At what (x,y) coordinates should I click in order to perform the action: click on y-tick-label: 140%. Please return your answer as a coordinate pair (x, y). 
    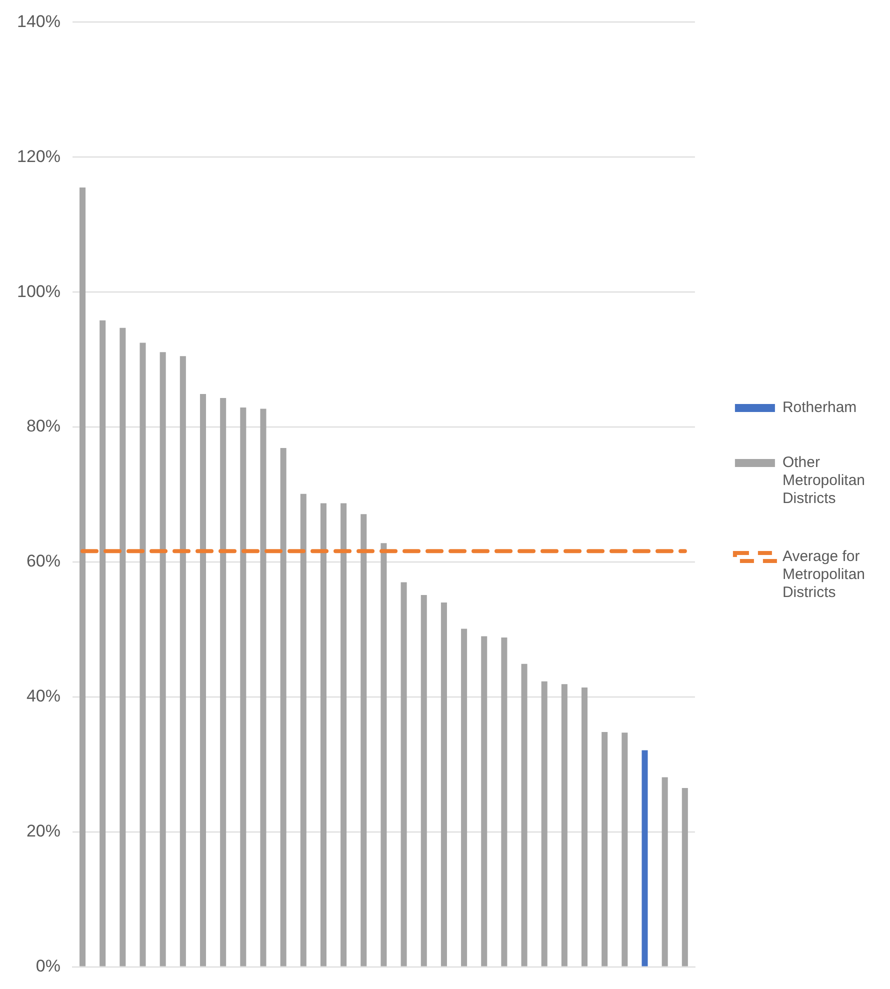
    Looking at the image, I should click on (38, 21).